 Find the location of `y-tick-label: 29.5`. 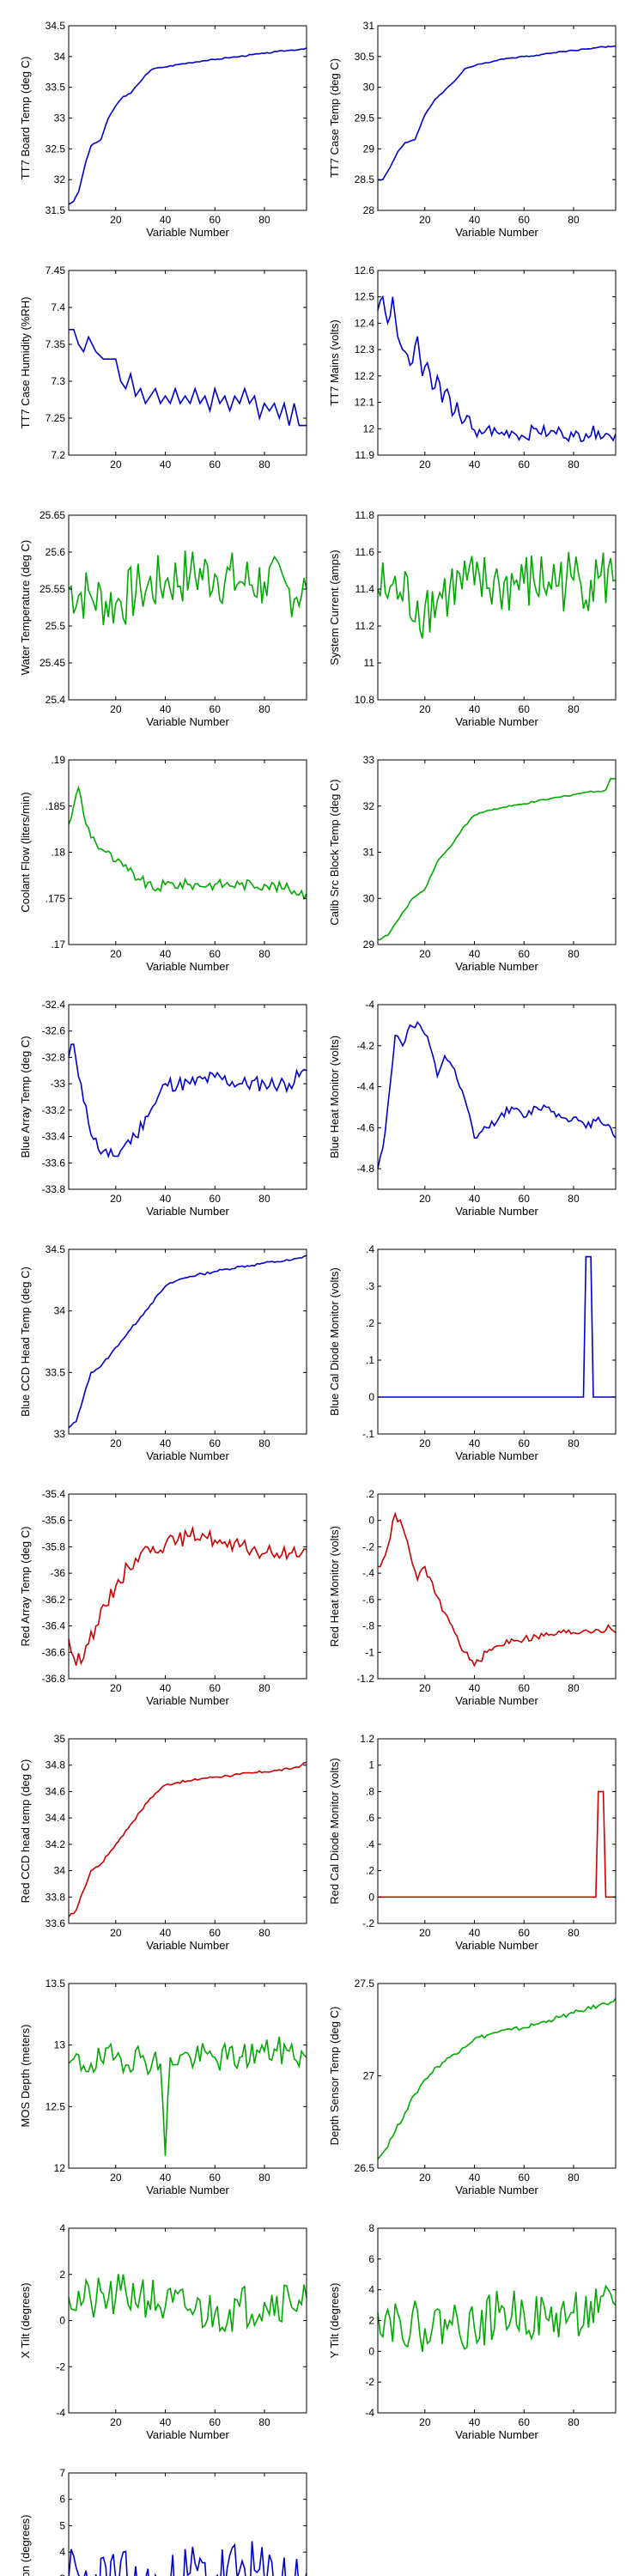

y-tick-label: 29.5 is located at coordinates (365, 118).